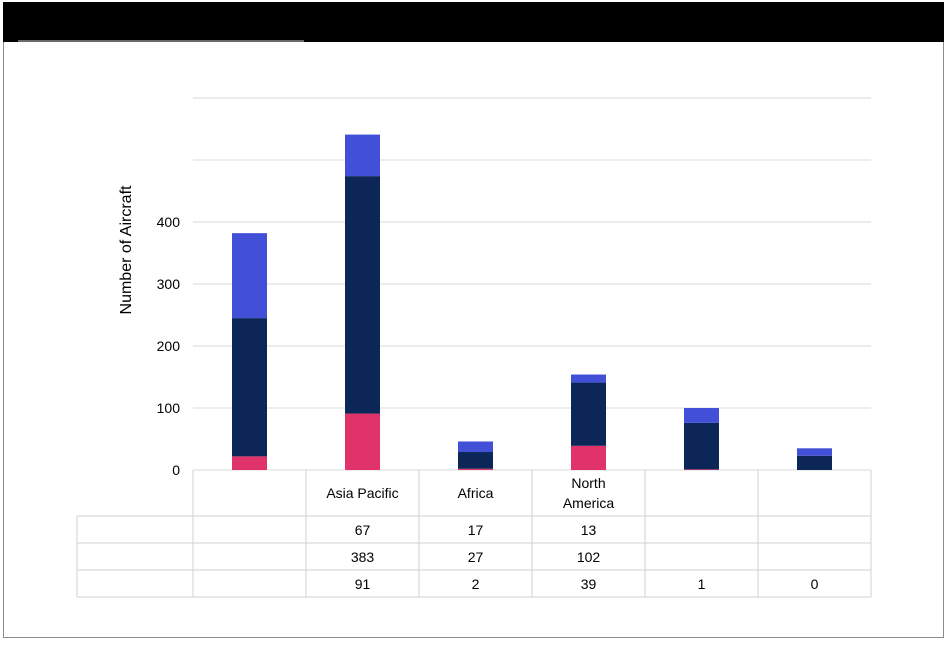  Describe the element at coordinates (589, 584) in the screenshot. I see `table-cell: 39` at that location.